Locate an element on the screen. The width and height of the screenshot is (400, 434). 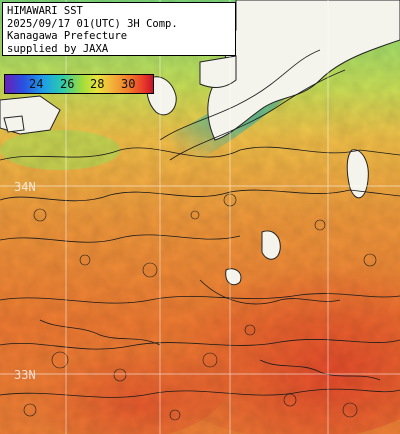
colorbar-tick: 28 is located at coordinates (97, 84).